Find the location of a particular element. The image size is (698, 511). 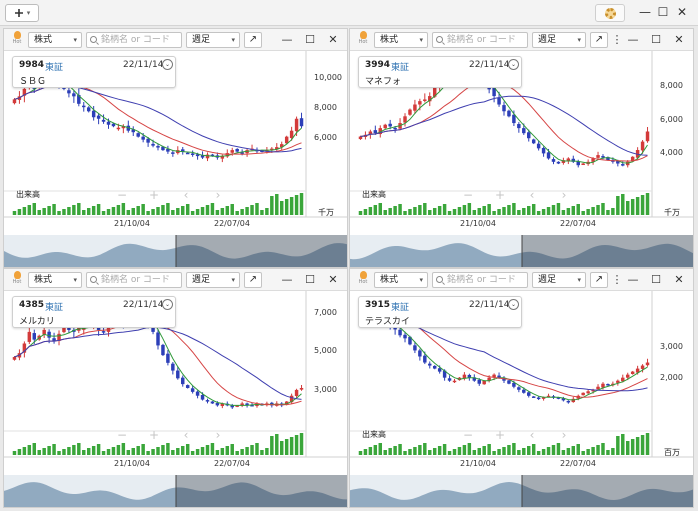

panel-header: Hot 株式 ▾ 銘柄名 or コード 週足 ▾ ↗ — ☐ ✕ is located at coordinates (175, 40).